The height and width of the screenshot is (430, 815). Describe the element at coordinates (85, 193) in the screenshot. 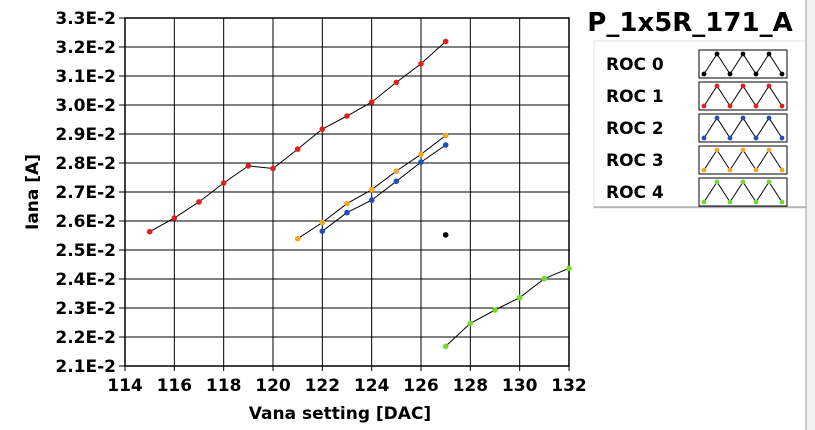

I see `y-tick-label: 2.7E-2` at that location.